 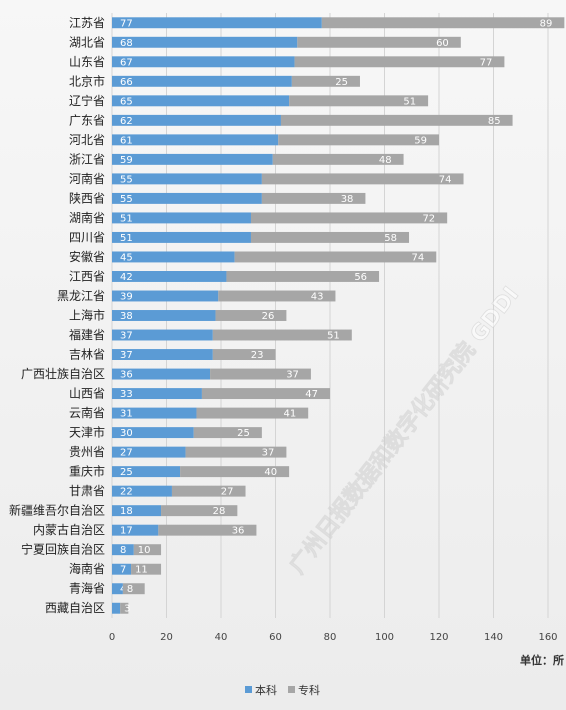 I want to click on category-label: 贵州省, so click(x=87, y=452).